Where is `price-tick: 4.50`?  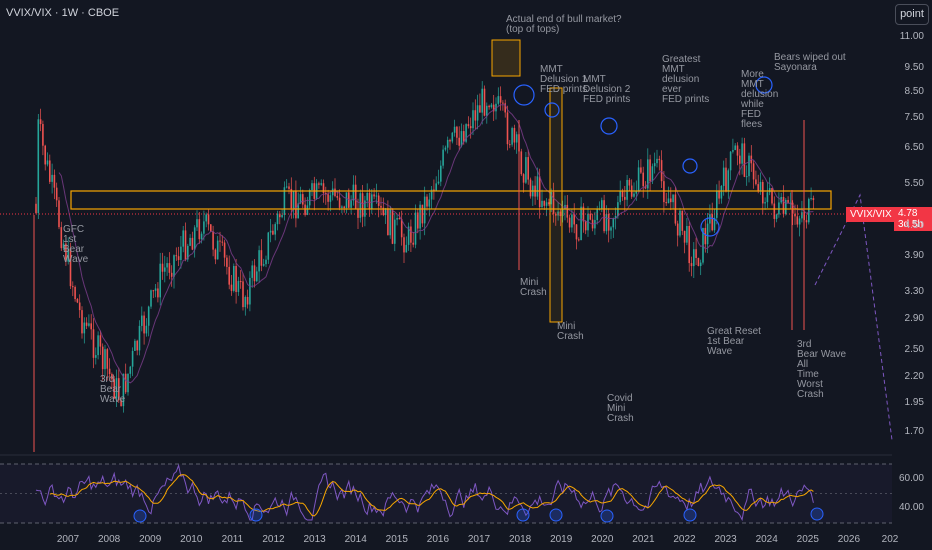 price-tick: 4.50 is located at coordinates (914, 226).